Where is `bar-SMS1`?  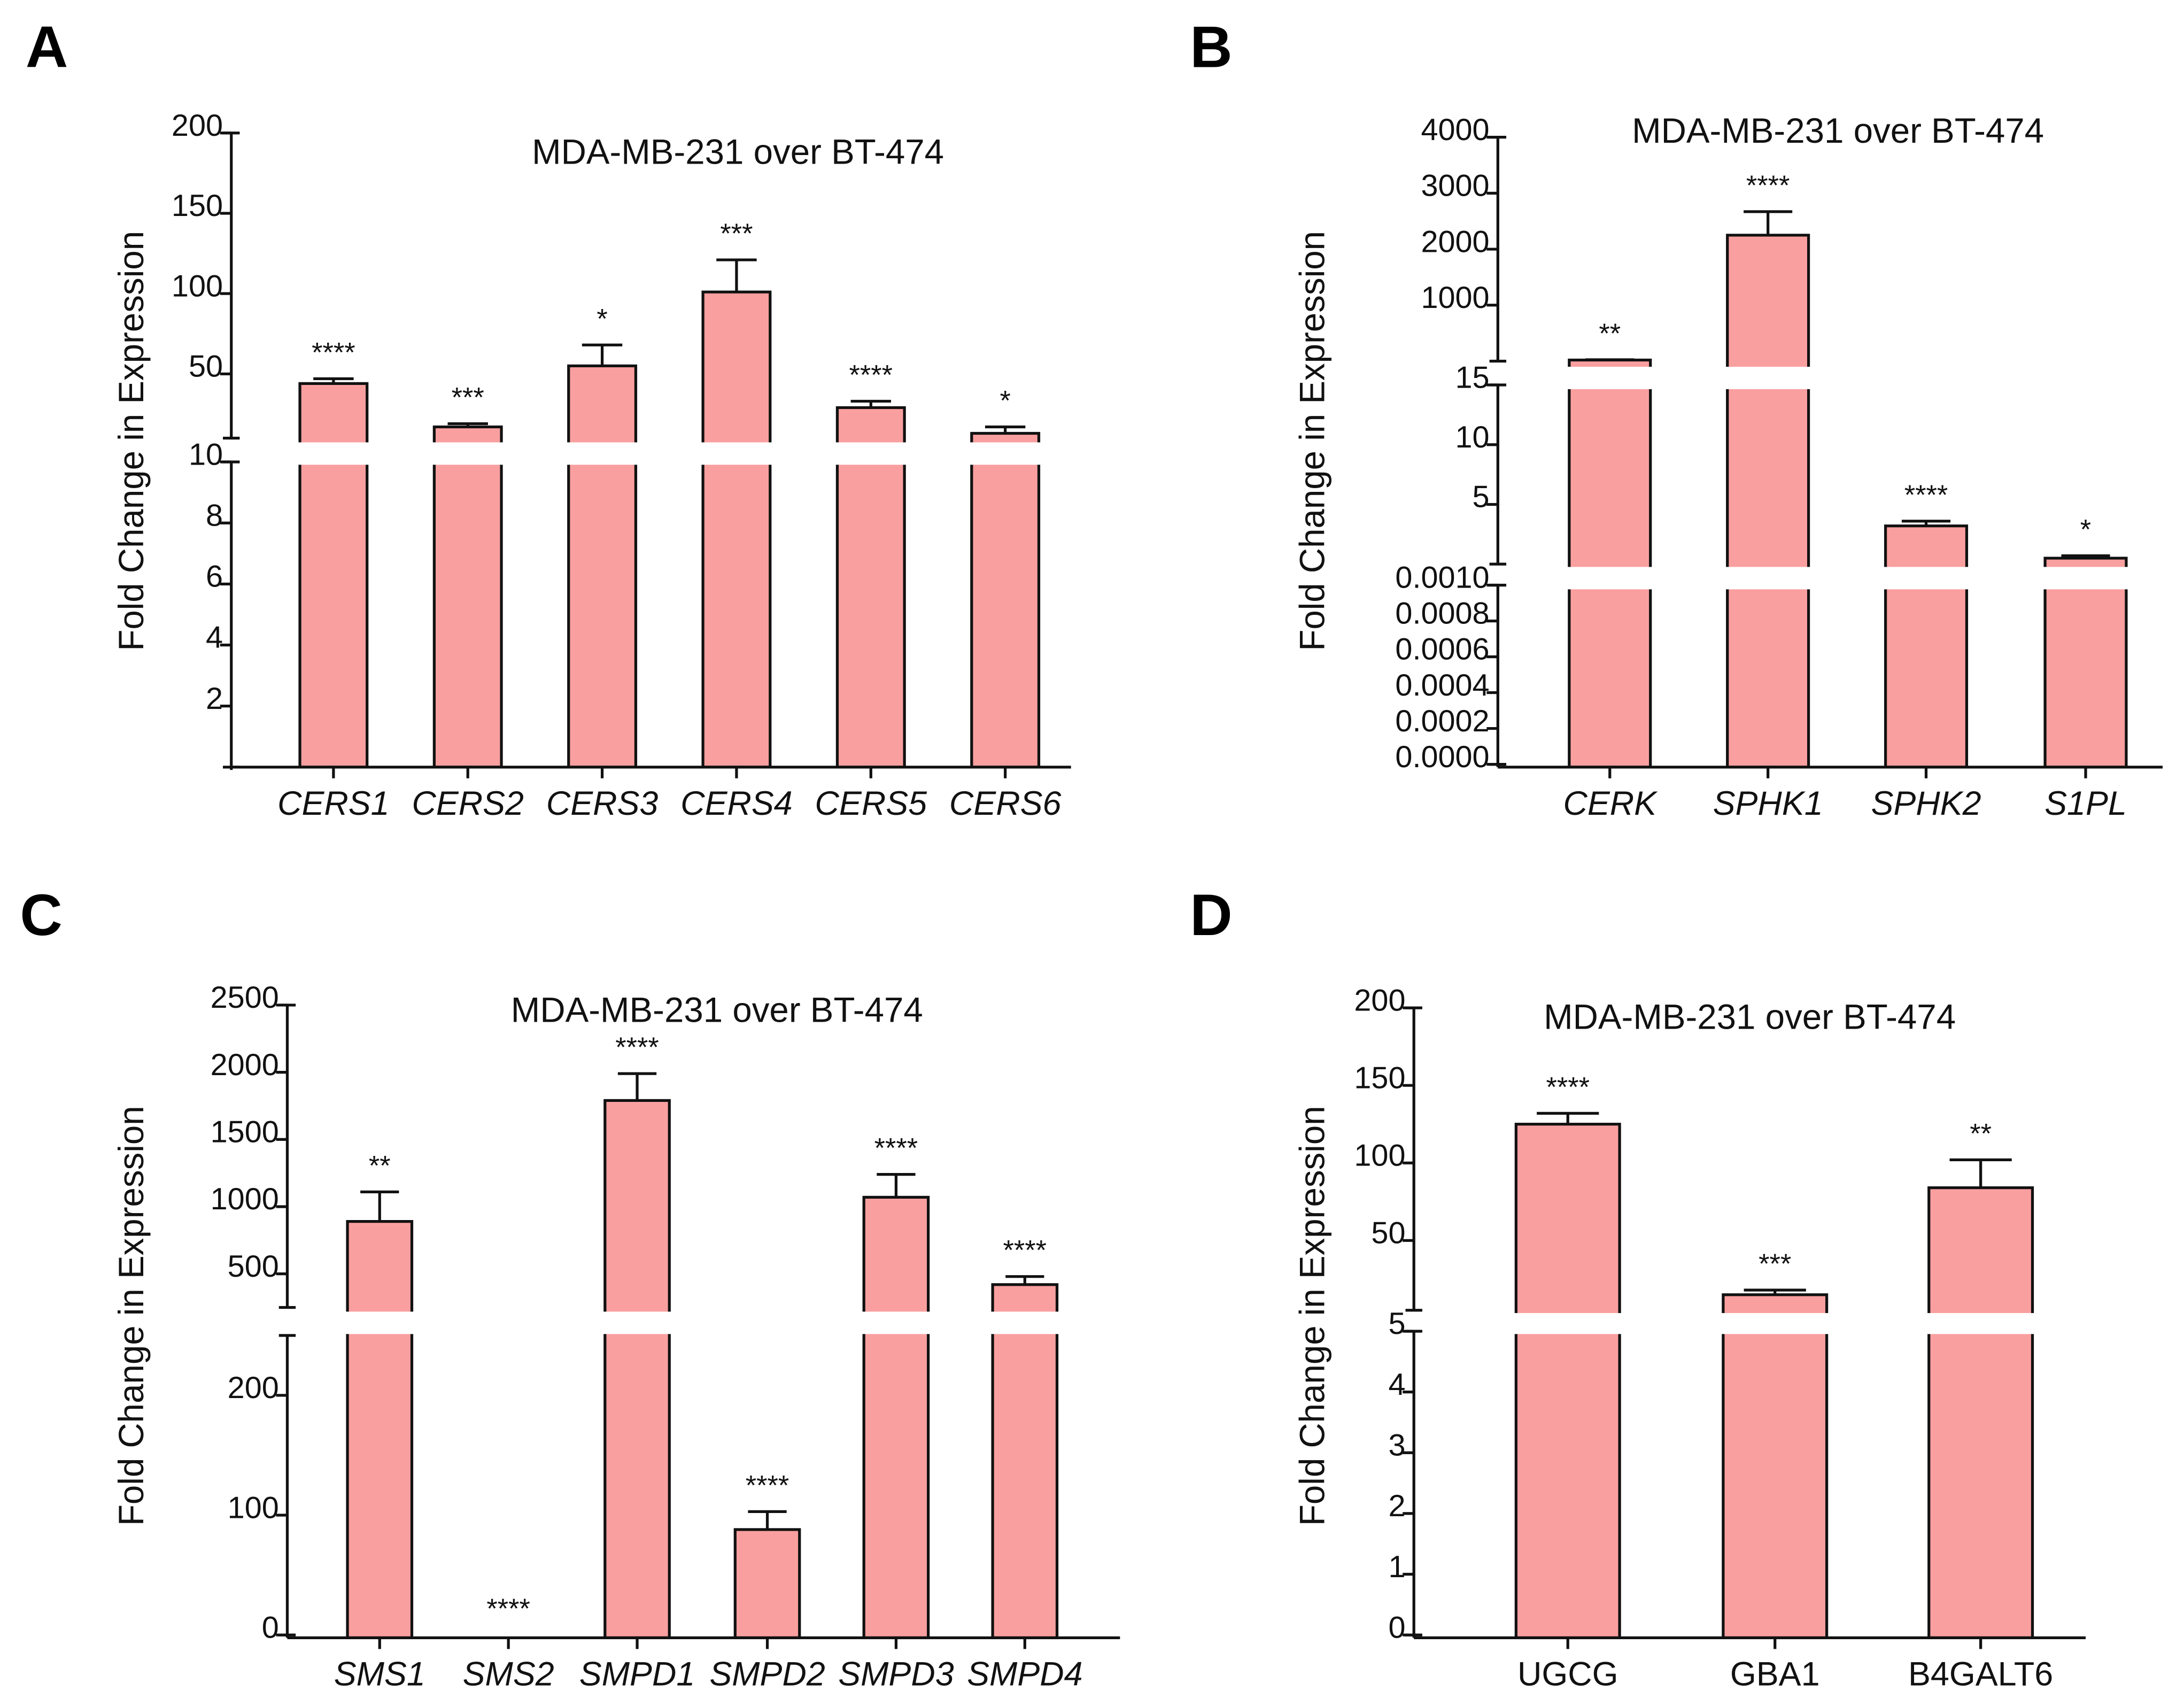 bar-SMS1 is located at coordinates (380, 1430).